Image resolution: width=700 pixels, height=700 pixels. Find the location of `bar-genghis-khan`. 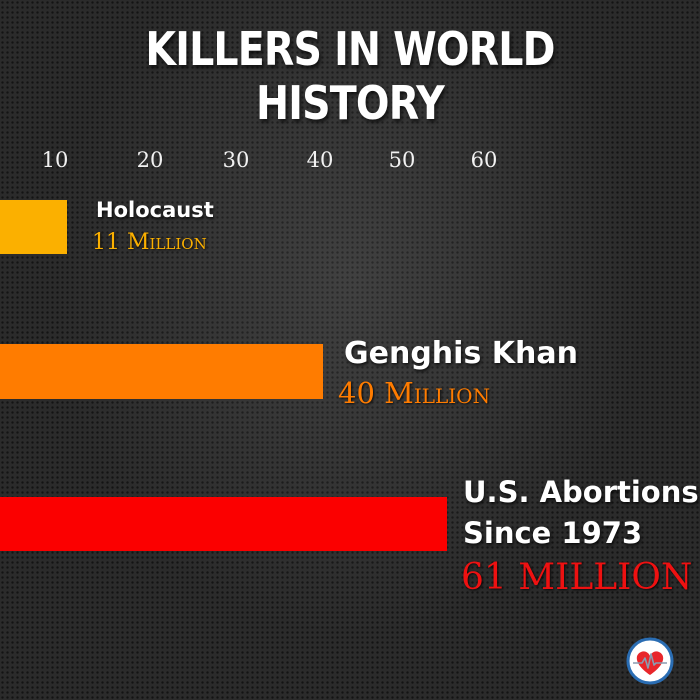

bar-genghis-khan is located at coordinates (161, 371).